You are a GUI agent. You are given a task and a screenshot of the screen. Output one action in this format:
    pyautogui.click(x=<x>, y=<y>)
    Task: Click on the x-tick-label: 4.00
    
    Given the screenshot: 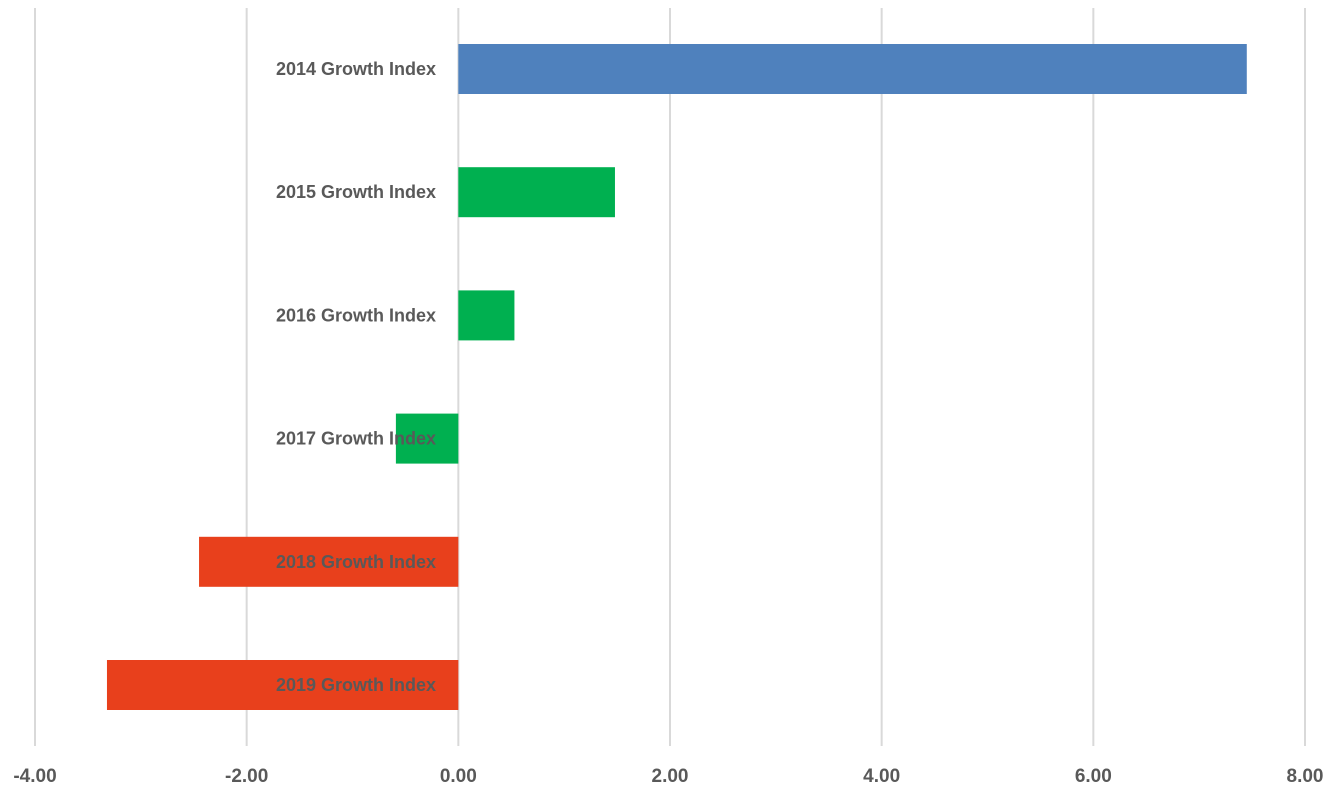 What is the action you would take?
    pyautogui.click(x=881, y=776)
    